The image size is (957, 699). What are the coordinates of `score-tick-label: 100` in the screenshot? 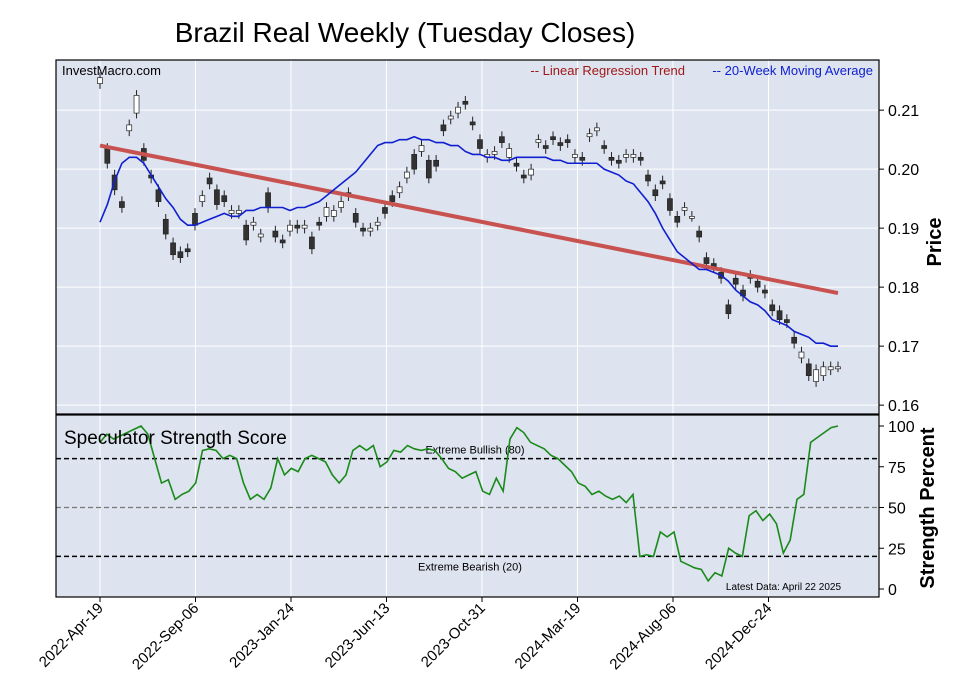 It's located at (901, 427).